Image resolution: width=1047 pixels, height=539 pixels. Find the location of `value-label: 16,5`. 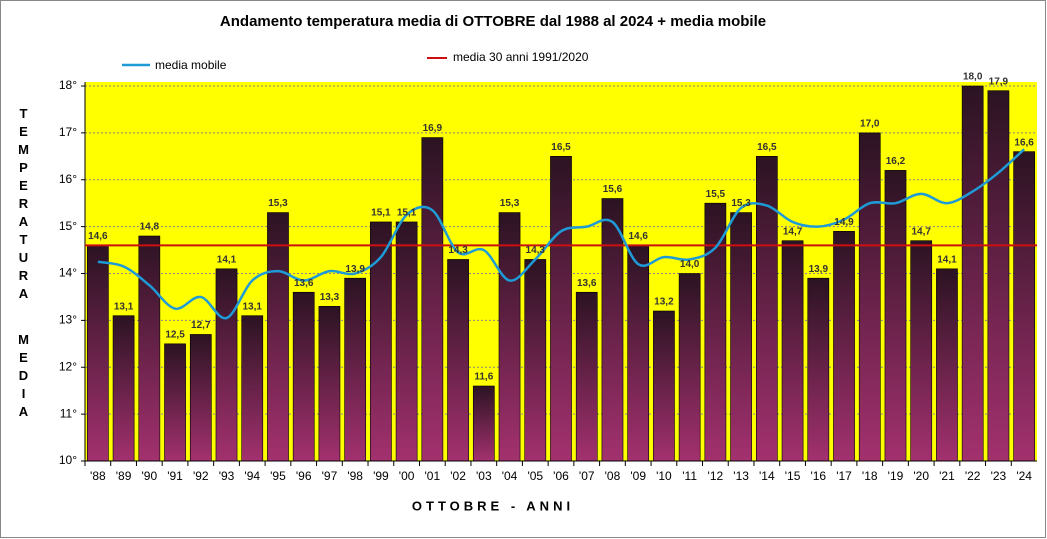

value-label: 16,5 is located at coordinates (561, 147).